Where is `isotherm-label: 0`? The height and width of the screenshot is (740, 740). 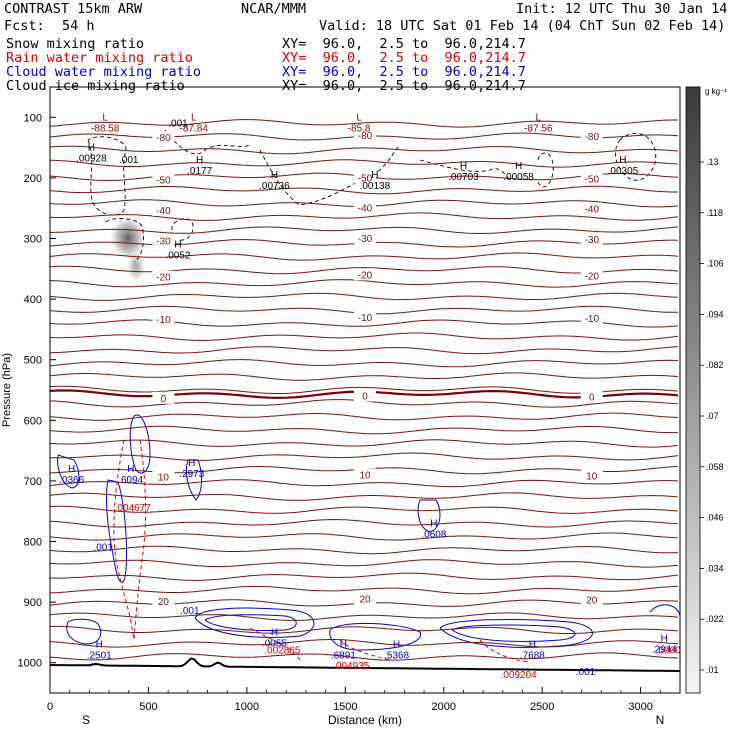
isotherm-label: 0 is located at coordinates (365, 397).